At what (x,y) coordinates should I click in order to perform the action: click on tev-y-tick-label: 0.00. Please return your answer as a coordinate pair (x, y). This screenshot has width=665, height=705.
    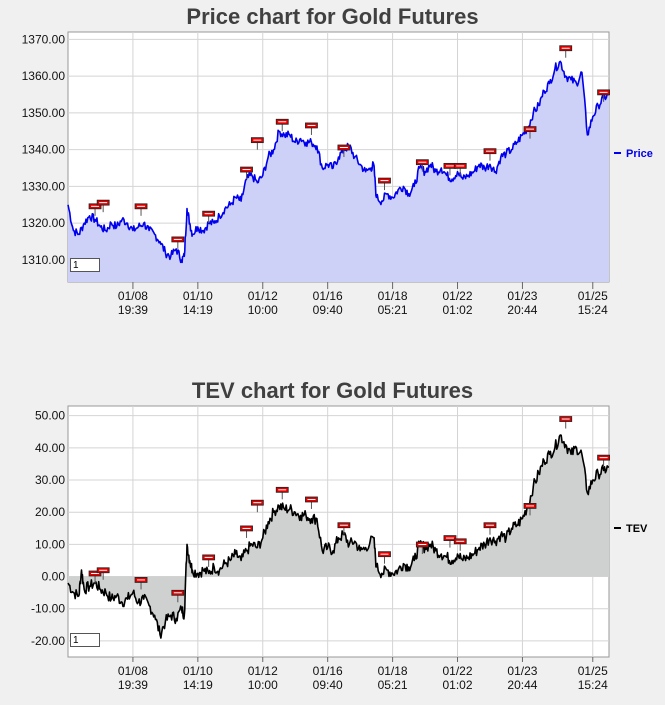
    Looking at the image, I should click on (54, 577).